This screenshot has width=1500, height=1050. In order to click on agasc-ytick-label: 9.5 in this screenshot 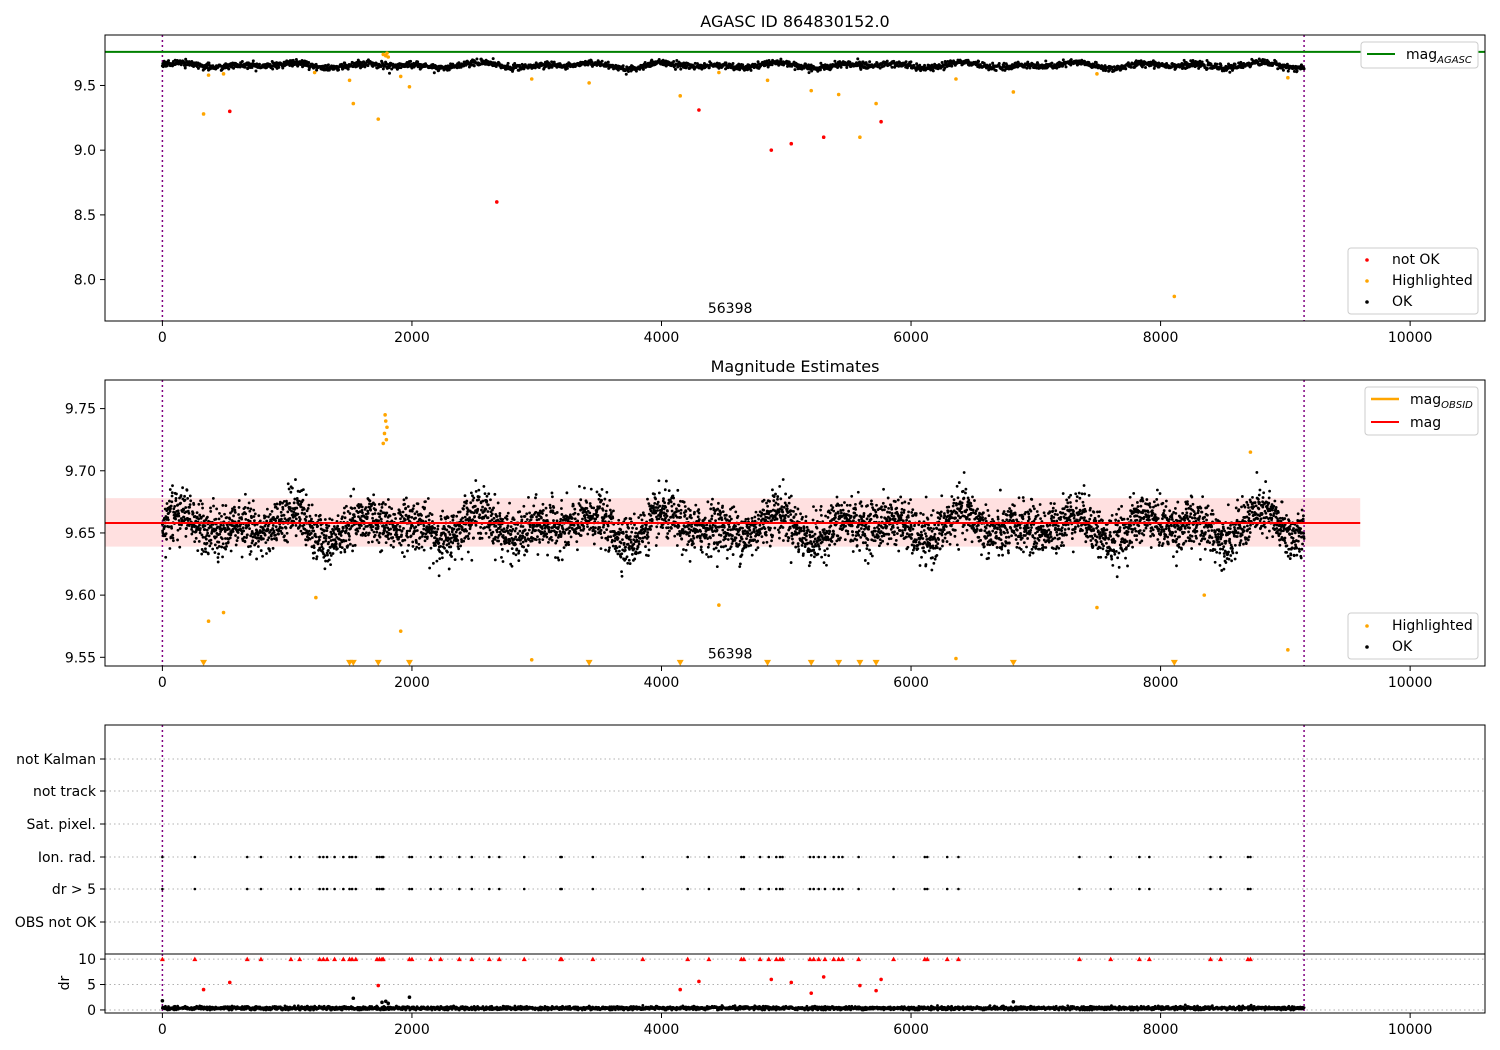, I will do `click(85, 86)`.